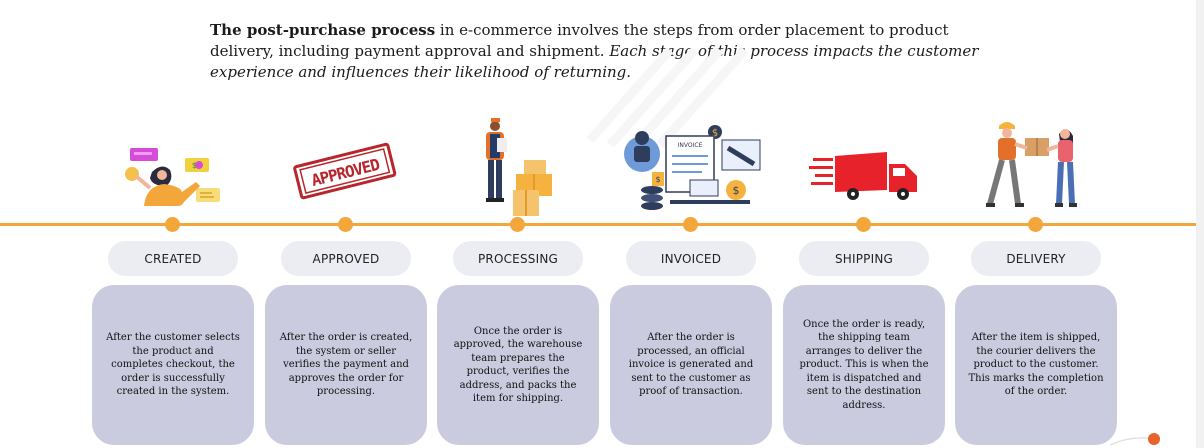 This screenshot has height=448, width=1204. Describe the element at coordinates (1036, 258) in the screenshot. I see `stage-pill-delivery: DELIVERY` at that location.